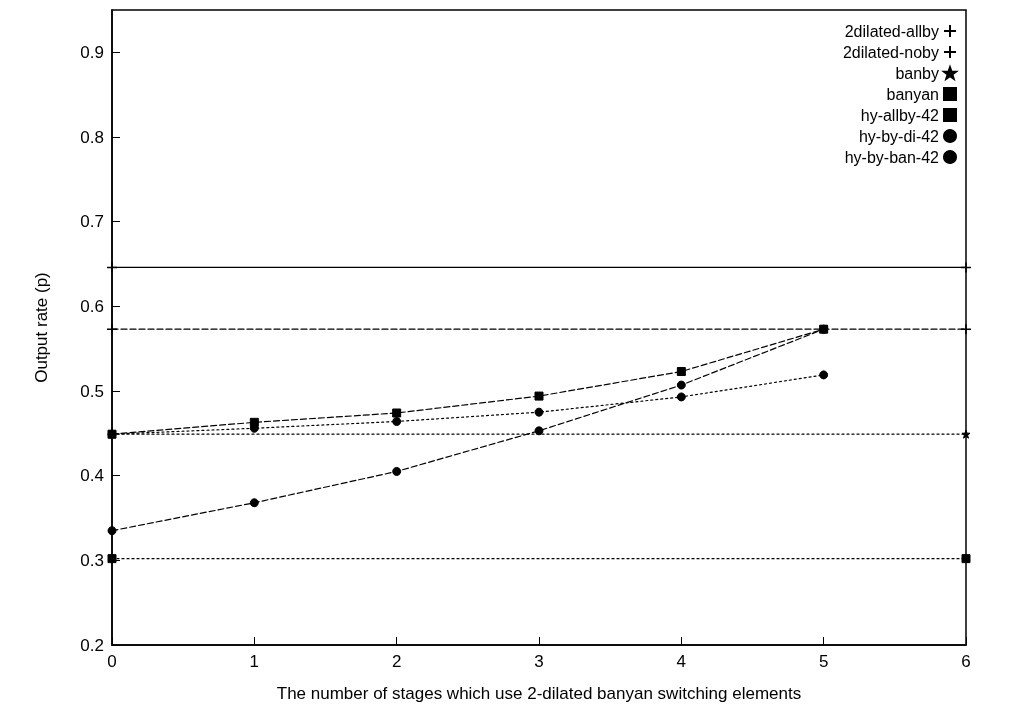 The width and height of the screenshot is (1024, 723). Describe the element at coordinates (681, 661) in the screenshot. I see `x-tick-label: 4` at that location.